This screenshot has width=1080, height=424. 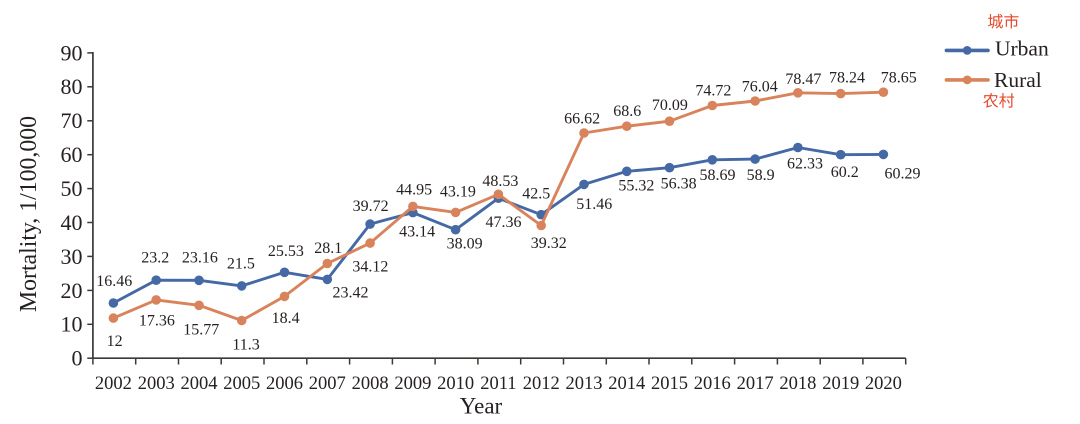 What do you see at coordinates (584, 384) in the screenshot?
I see `svg-text: 2013` at bounding box center [584, 384].